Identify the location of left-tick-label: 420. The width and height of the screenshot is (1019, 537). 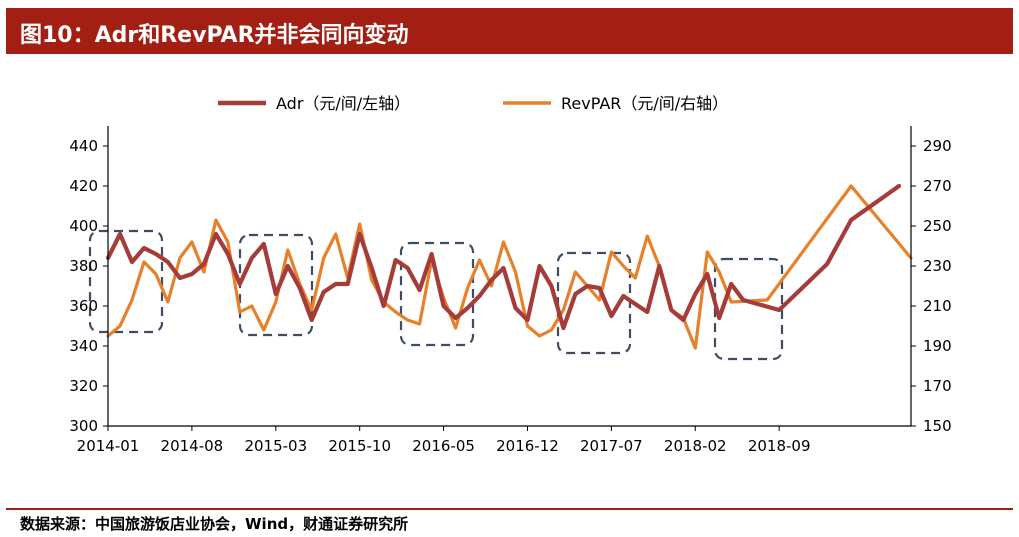
(83, 186).